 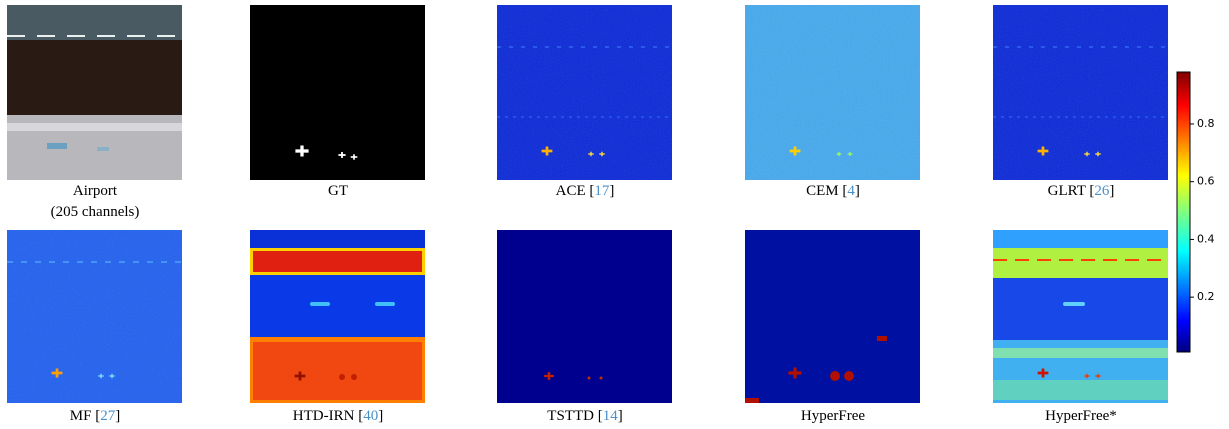 I want to click on caption-label: GT, so click(x=338, y=191).